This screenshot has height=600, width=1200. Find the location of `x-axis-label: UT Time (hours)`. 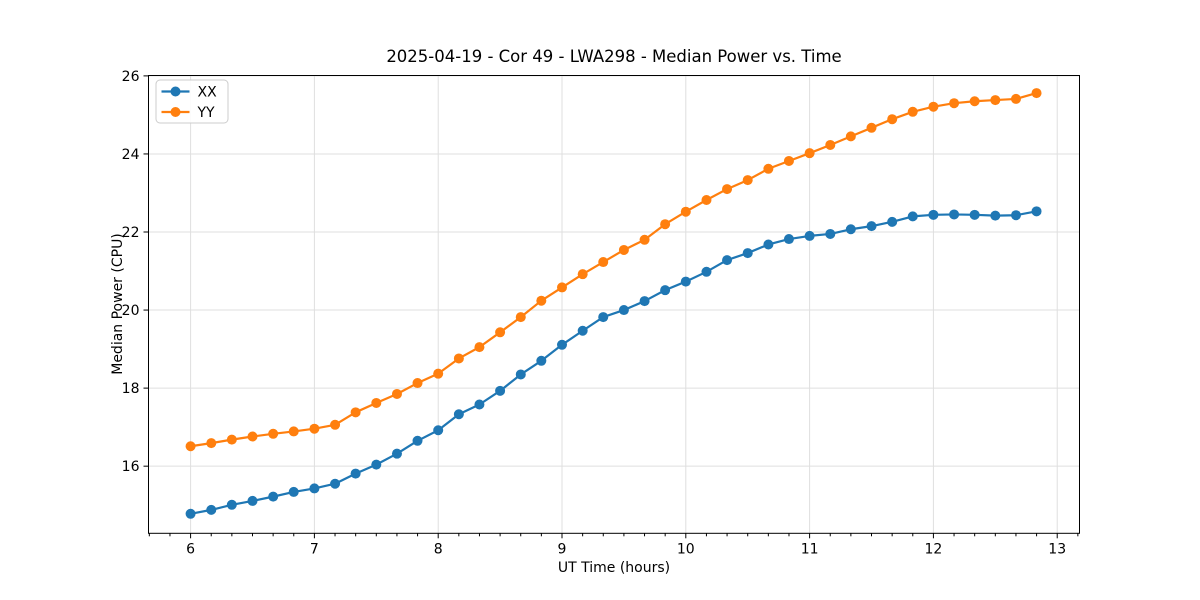

x-axis-label: UT Time (hours) is located at coordinates (614, 568).